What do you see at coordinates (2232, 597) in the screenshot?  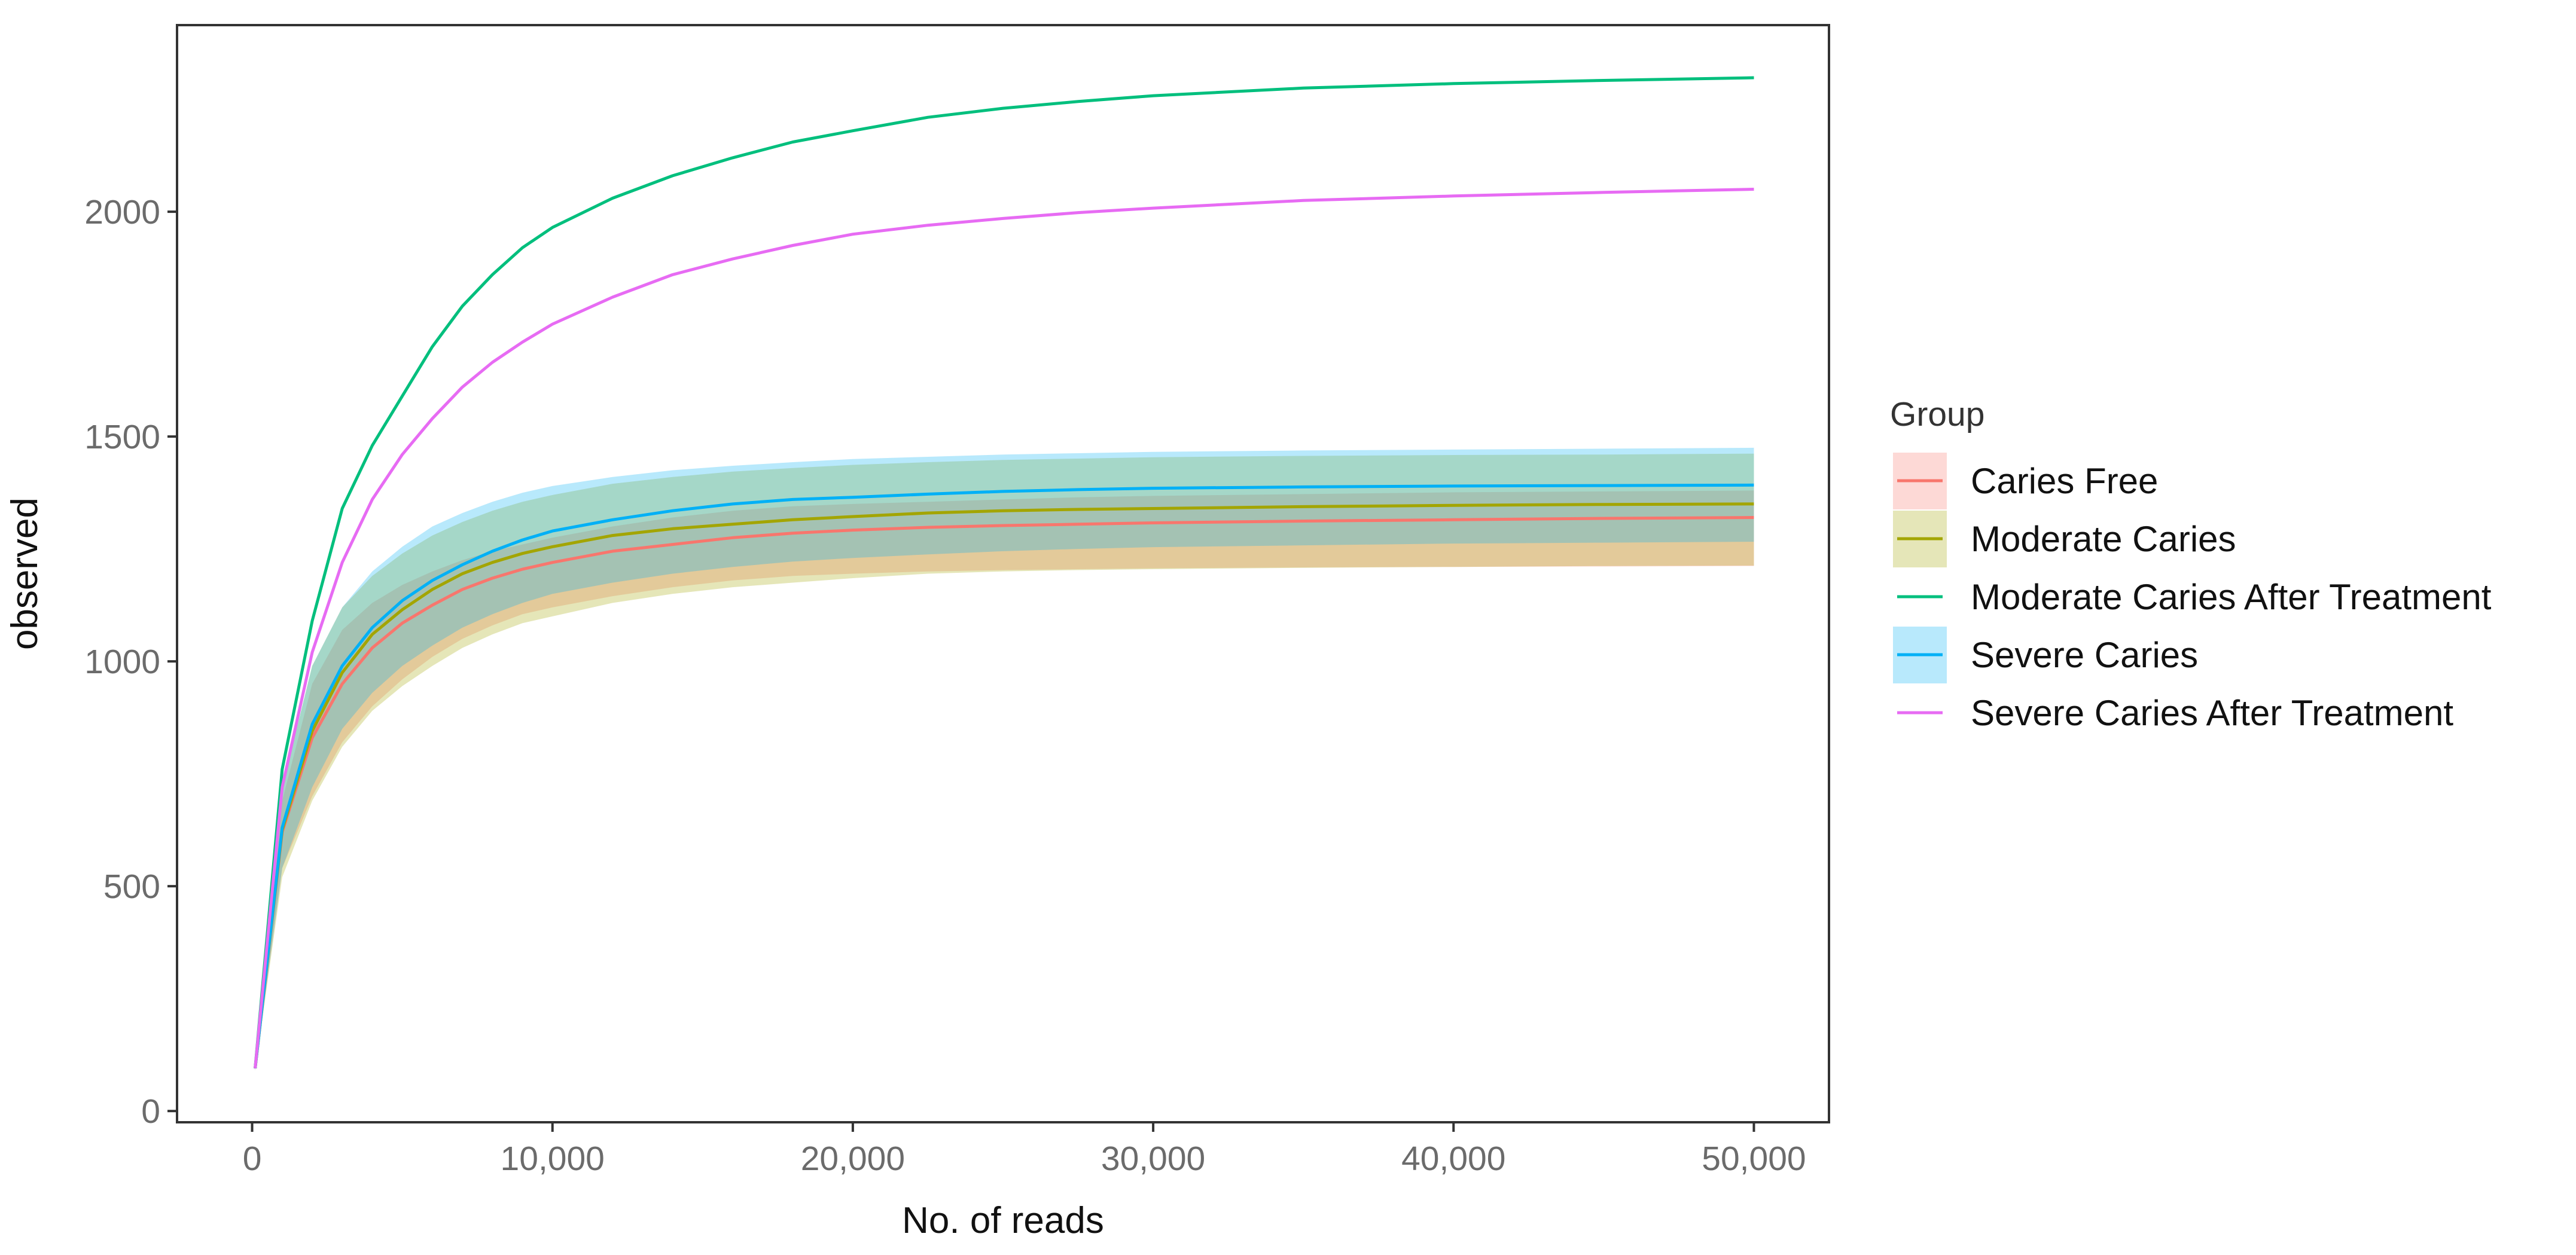 I see `legend-label: Moderate Caries After Treatment` at bounding box center [2232, 597].